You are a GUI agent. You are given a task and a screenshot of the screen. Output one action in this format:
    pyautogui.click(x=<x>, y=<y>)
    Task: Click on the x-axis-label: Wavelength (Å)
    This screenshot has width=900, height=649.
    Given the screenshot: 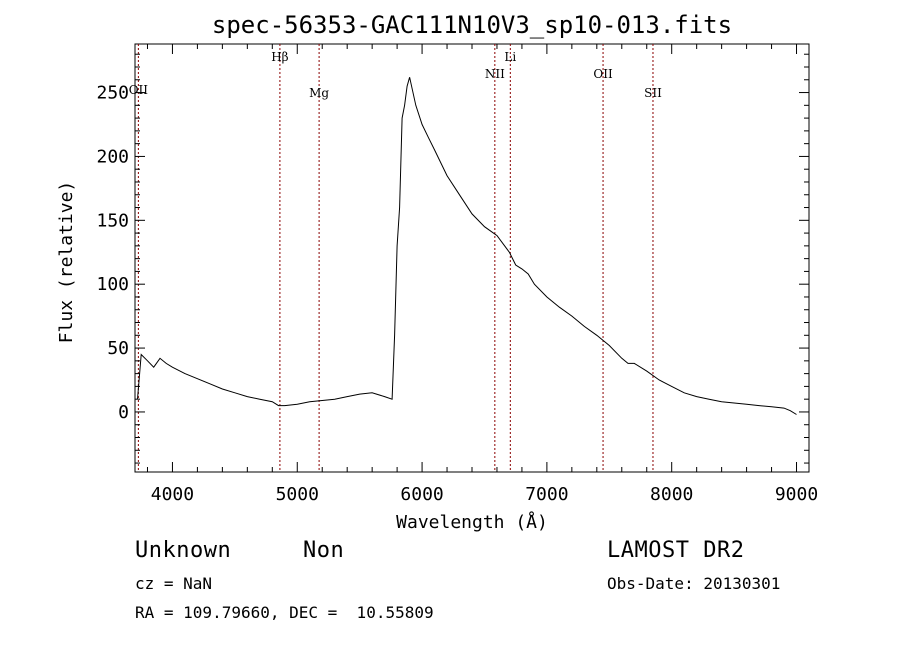 What is the action you would take?
    pyautogui.click(x=472, y=522)
    